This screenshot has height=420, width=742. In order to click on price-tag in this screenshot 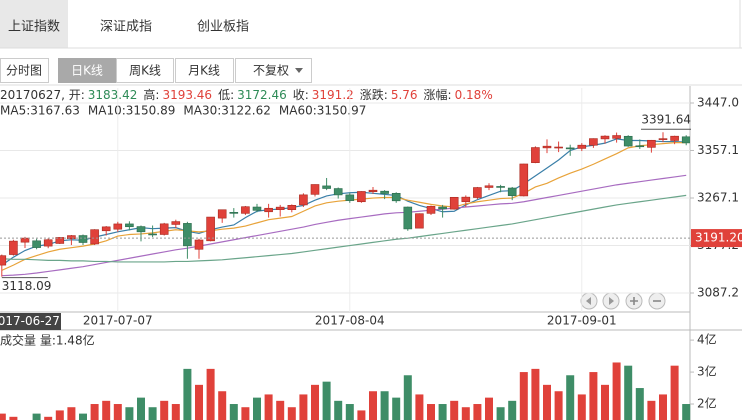, I will do `click(716, 238)`.